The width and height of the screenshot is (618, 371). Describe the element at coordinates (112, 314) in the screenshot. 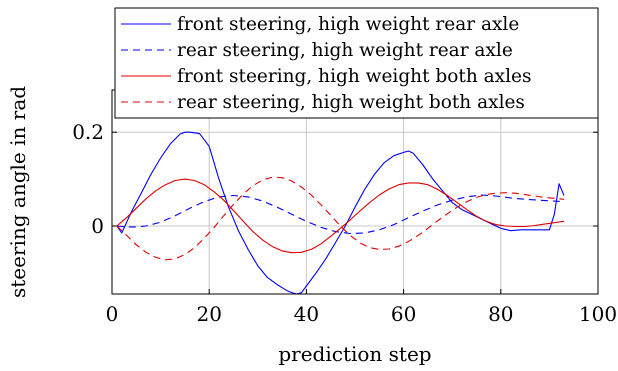

I see `x-tick-label: 0` at that location.